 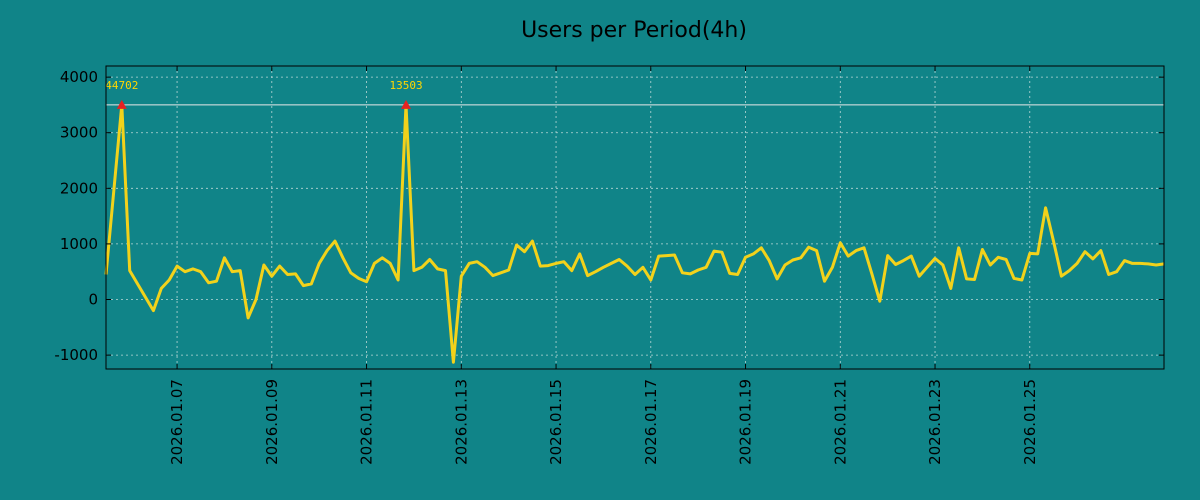 I want to click on y-tick-label: 3000, so click(x=79, y=133).